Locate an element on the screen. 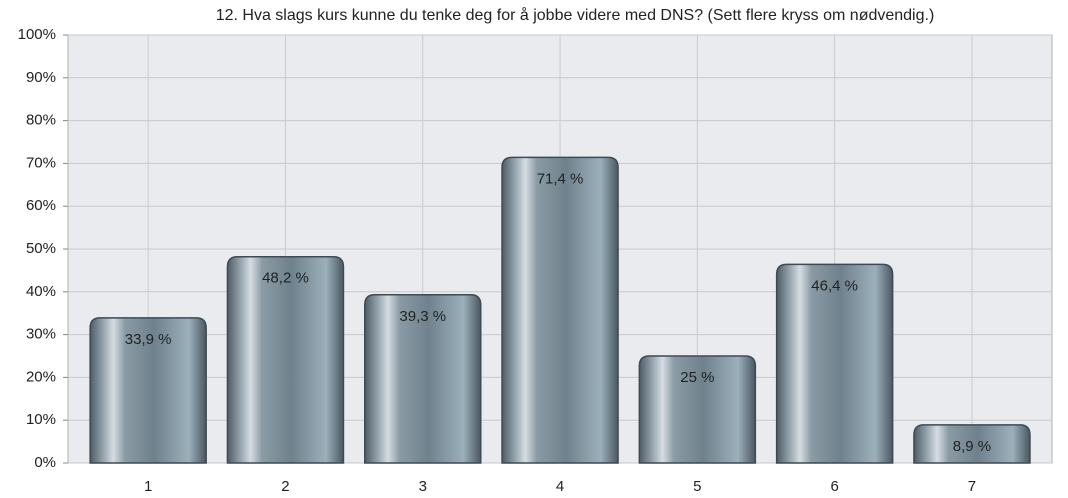 This screenshot has width=1068, height=498. y-tick-label: 30% is located at coordinates (41, 334).